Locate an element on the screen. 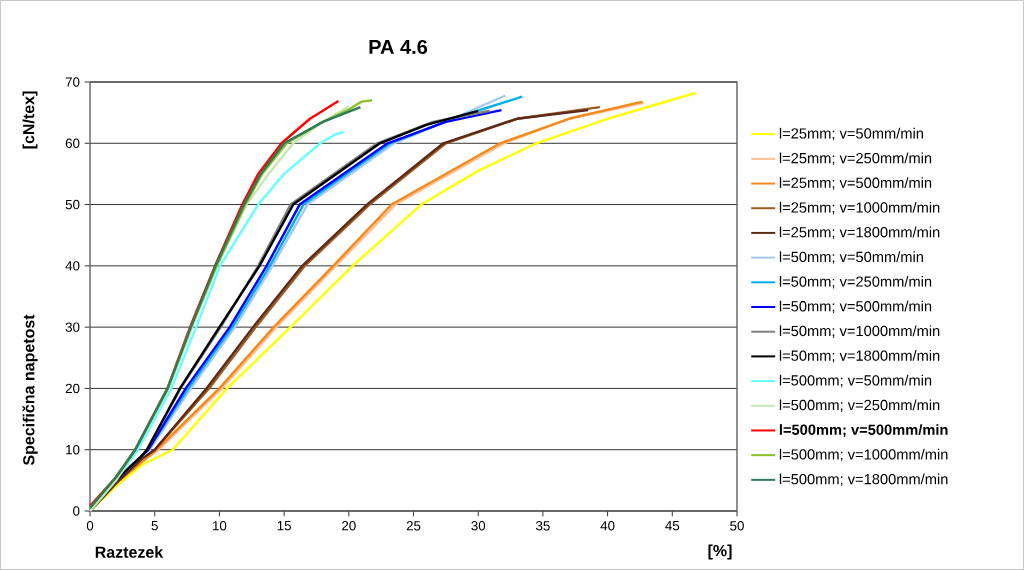 This screenshot has height=570, width=1024. legend-label: l=50mm; v=250mm/min is located at coordinates (855, 282).